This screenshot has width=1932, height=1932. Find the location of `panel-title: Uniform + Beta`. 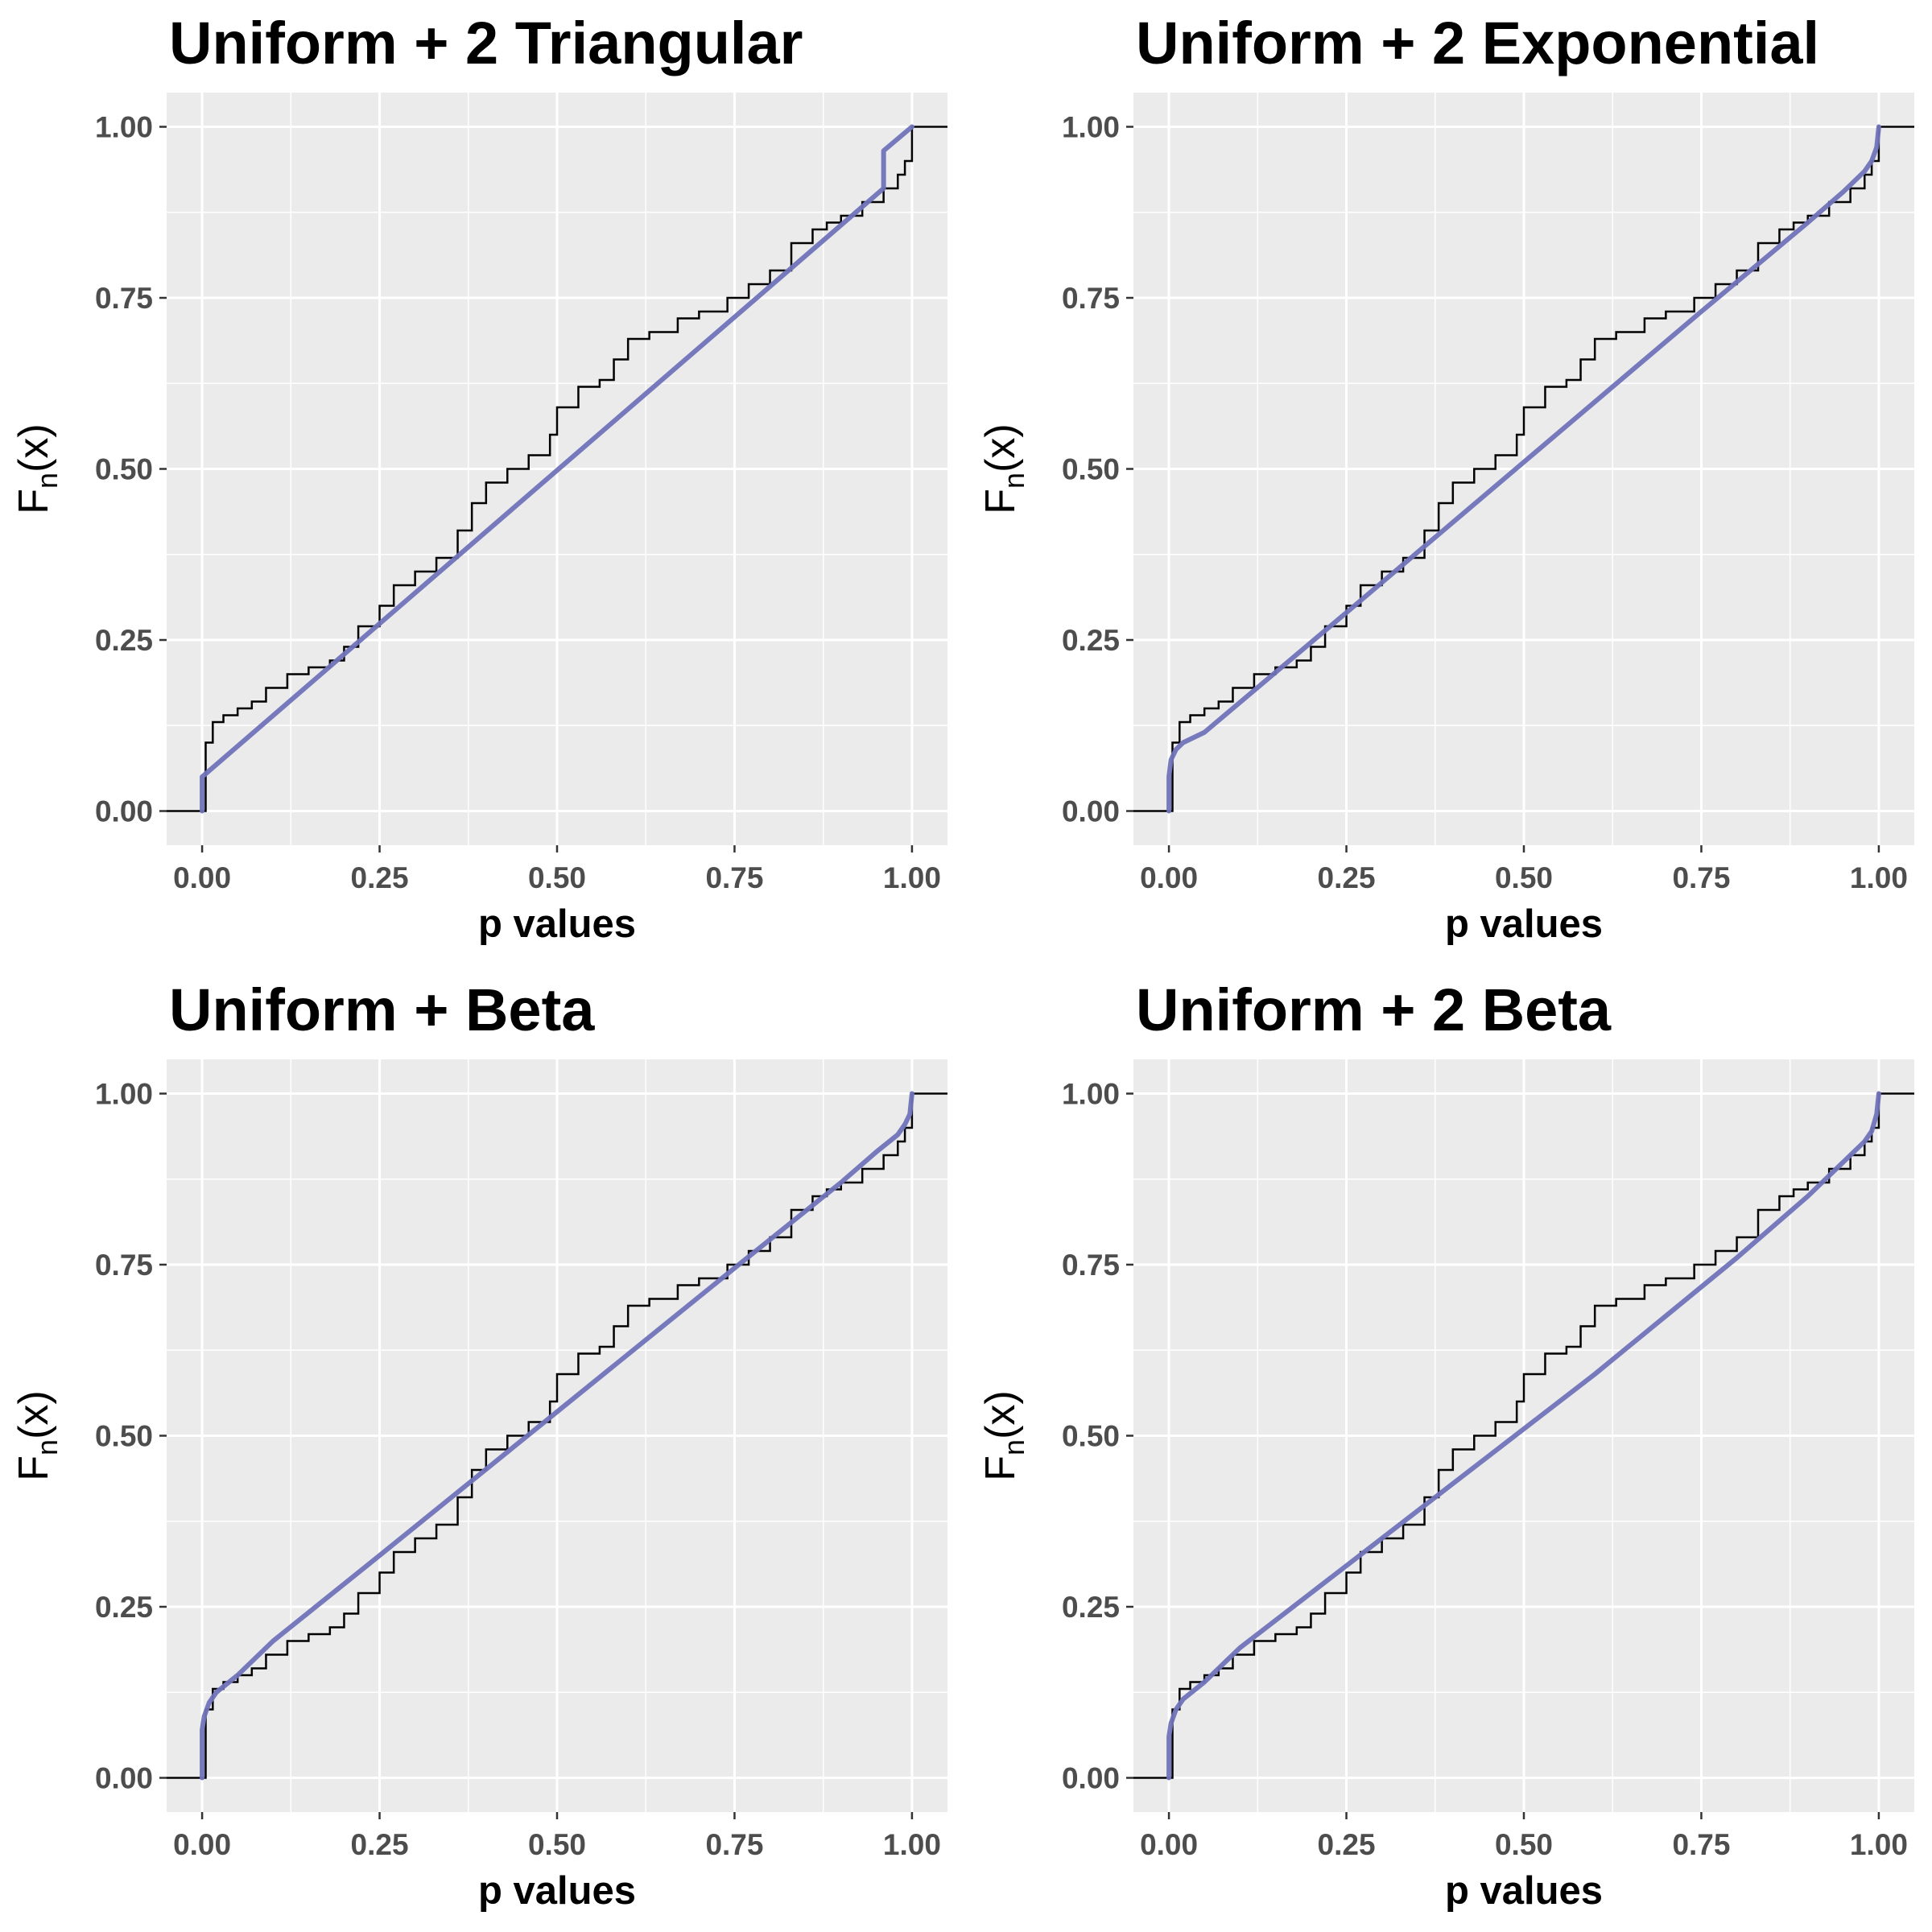

panel-title: Uniform + Beta is located at coordinates (382, 1009).